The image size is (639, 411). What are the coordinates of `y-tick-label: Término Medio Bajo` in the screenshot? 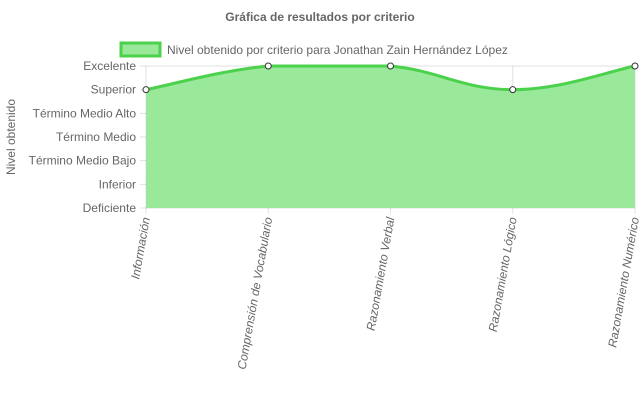 It's located at (83, 161).